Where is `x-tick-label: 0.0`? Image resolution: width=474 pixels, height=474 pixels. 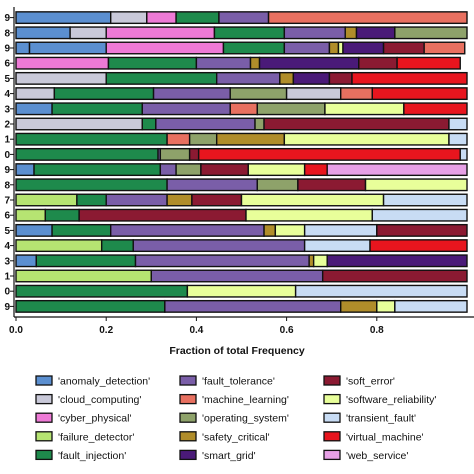 x-tick-label: 0.0 is located at coordinates (16, 330).